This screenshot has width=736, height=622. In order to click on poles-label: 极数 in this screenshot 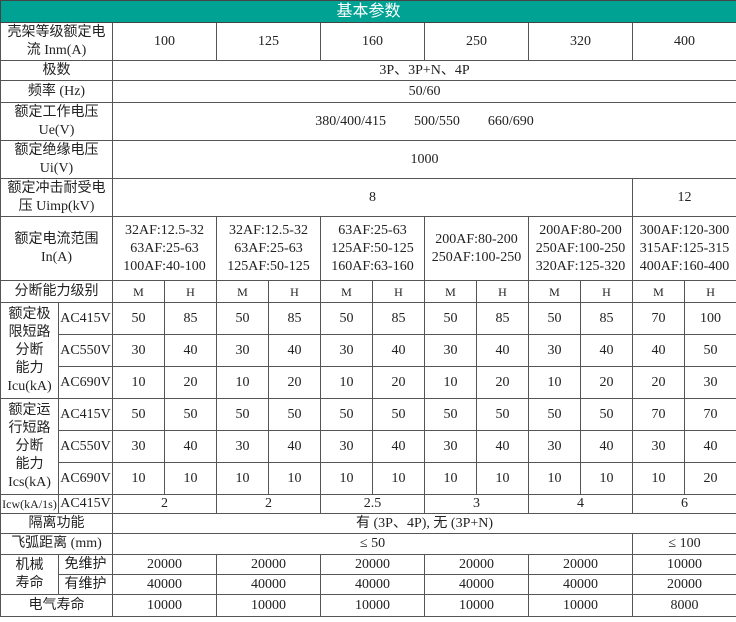, I will do `click(56, 70)`.